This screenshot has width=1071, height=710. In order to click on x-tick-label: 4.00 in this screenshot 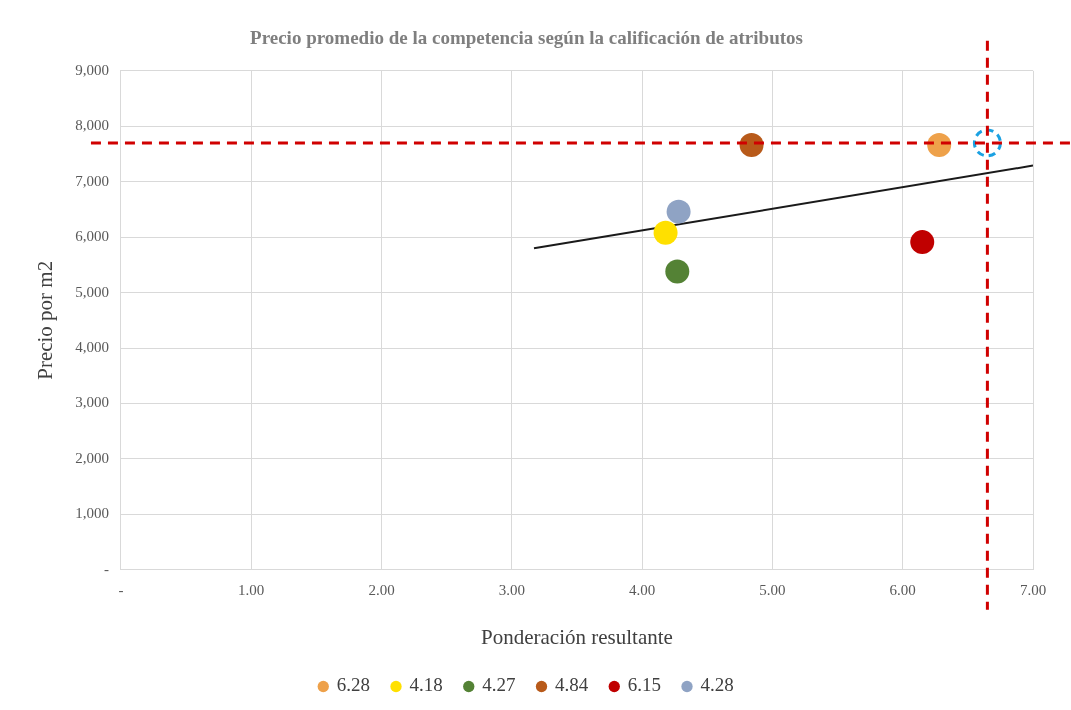, I will do `click(642, 589)`.